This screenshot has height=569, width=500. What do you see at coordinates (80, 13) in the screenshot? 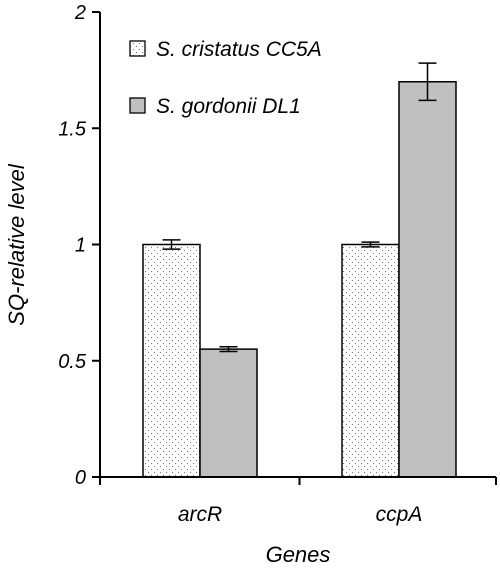
I see `y-tick-label: 2` at bounding box center [80, 13].